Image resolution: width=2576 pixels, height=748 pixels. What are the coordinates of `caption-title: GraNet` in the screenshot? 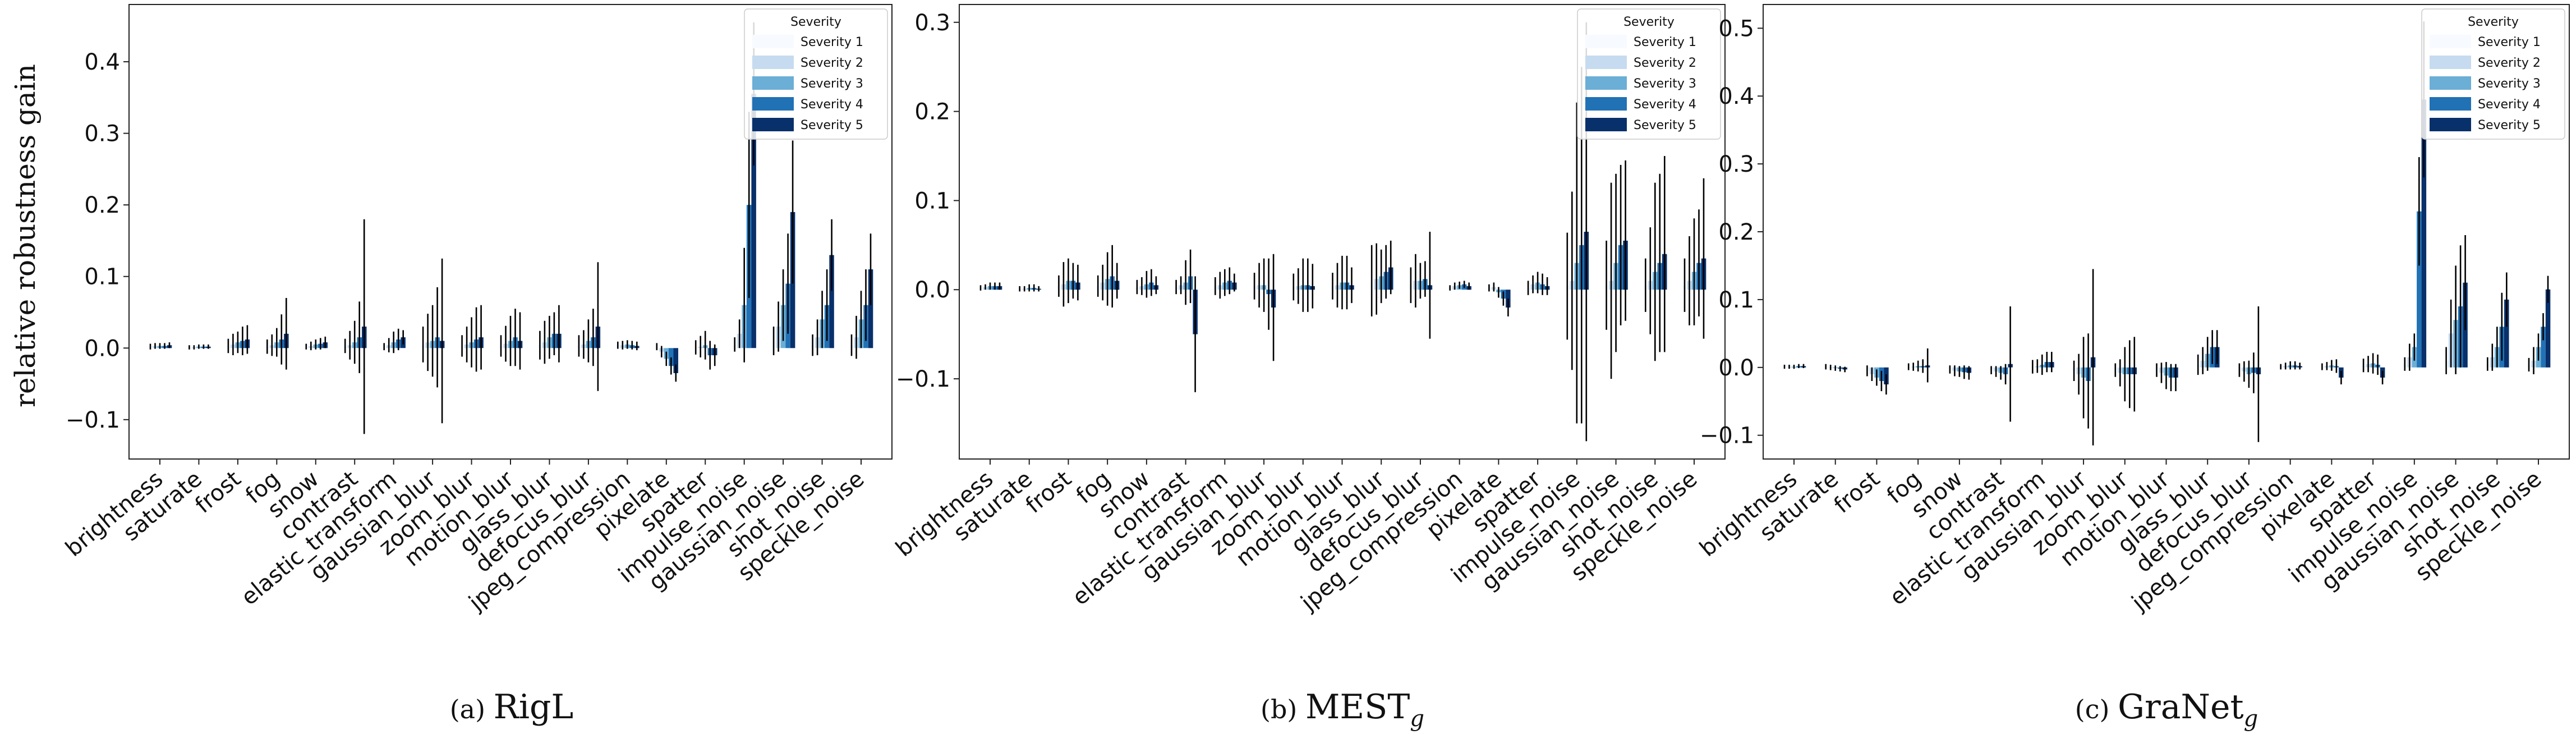 It's located at (2181, 707).